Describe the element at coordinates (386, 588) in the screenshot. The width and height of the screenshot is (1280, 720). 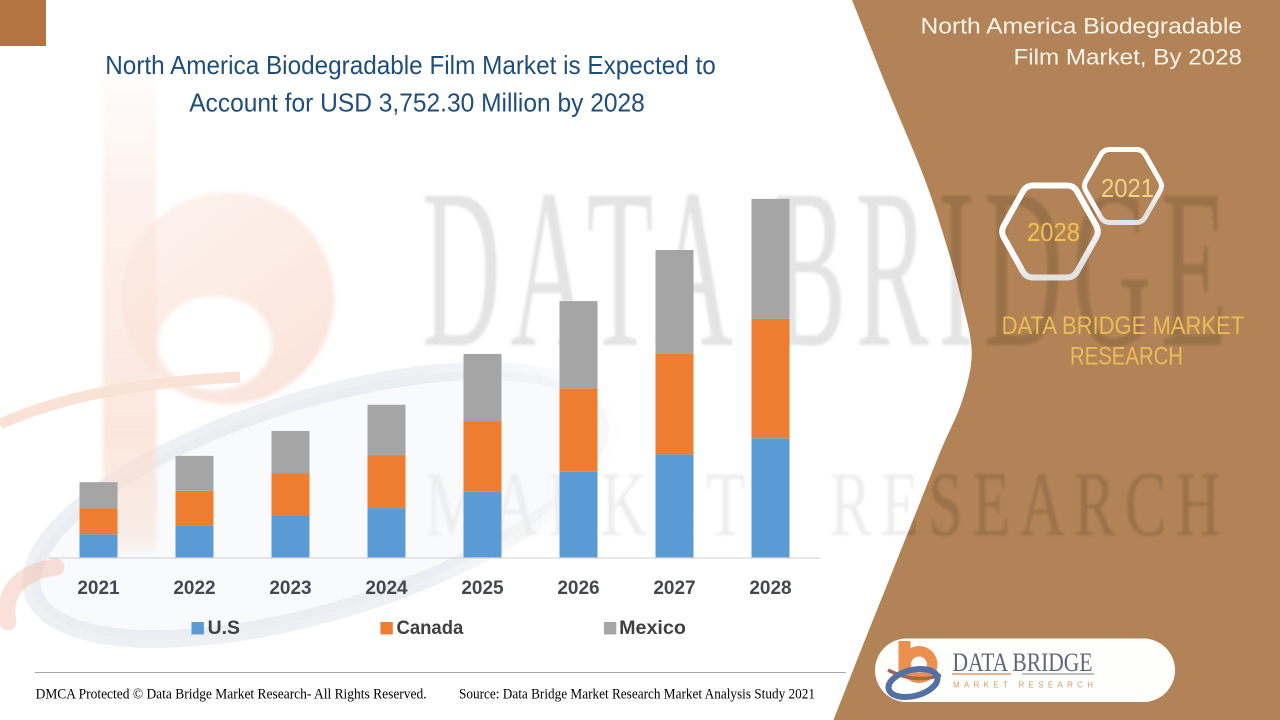
I see `svg-text: 2024` at that location.